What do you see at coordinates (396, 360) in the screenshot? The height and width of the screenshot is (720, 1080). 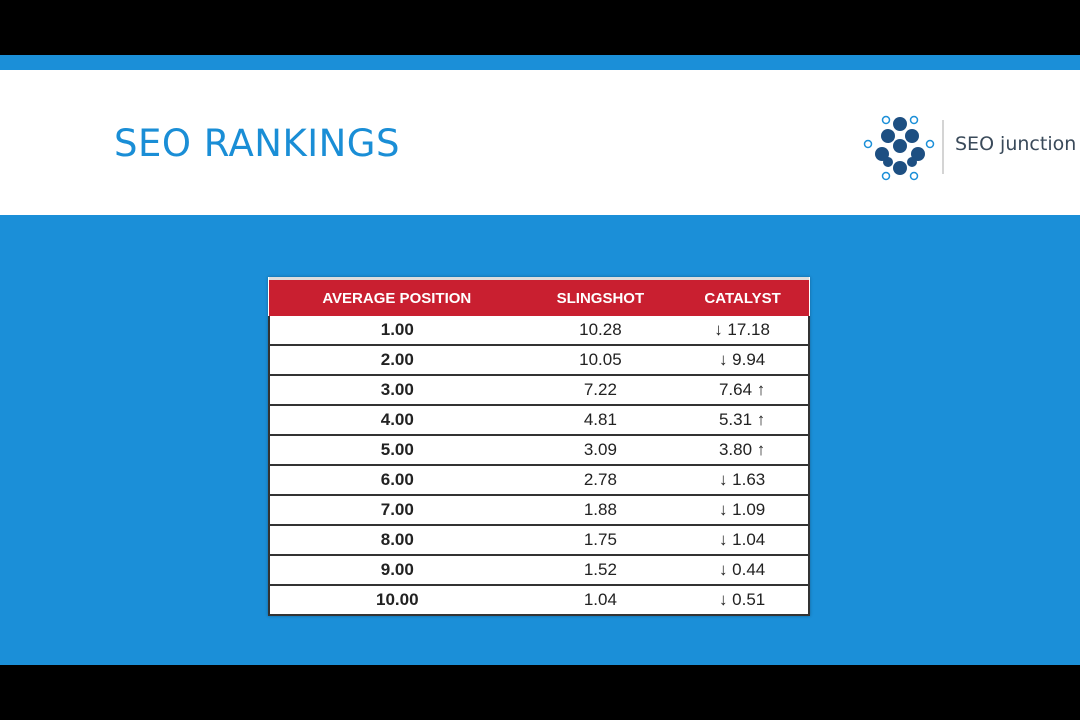 I see `table-cell: 2.00` at bounding box center [396, 360].